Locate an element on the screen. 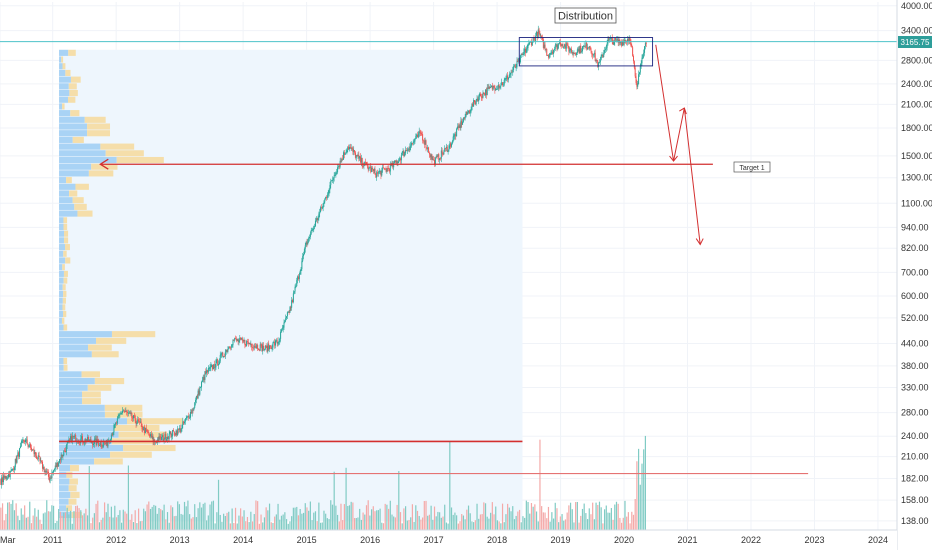  annotation-labels: Distribution Target 1 3165.75 is located at coordinates (743, 90).